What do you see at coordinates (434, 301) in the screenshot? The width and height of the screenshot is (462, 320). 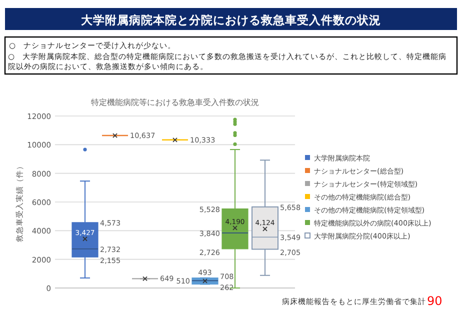 I see `text: 90` at bounding box center [434, 301].